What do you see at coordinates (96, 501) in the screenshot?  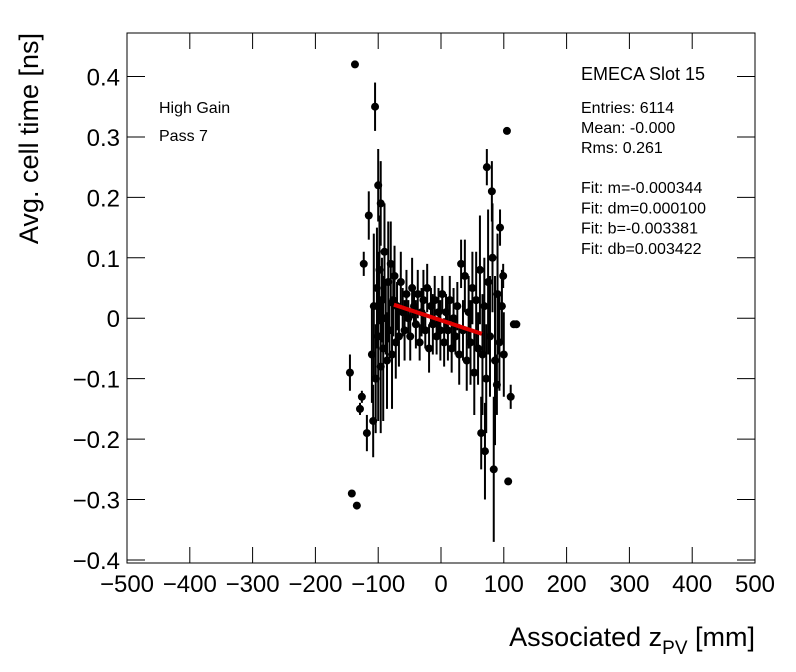 I see `y-tick-label: −0.3` at bounding box center [96, 501].